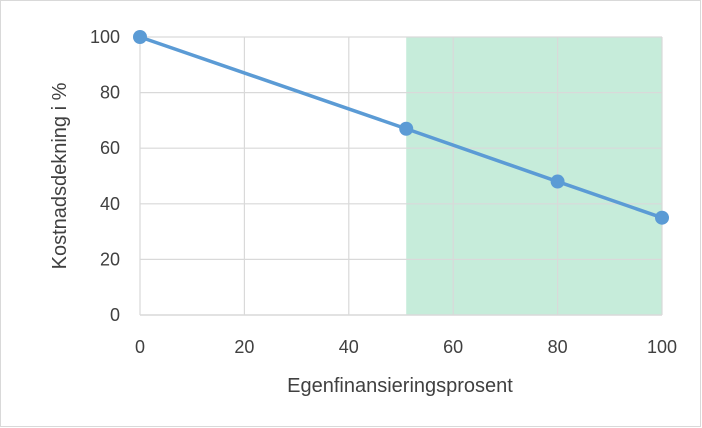 This screenshot has width=702, height=428. What do you see at coordinates (110, 259) in the screenshot?
I see `y-tick-label: 20` at bounding box center [110, 259].